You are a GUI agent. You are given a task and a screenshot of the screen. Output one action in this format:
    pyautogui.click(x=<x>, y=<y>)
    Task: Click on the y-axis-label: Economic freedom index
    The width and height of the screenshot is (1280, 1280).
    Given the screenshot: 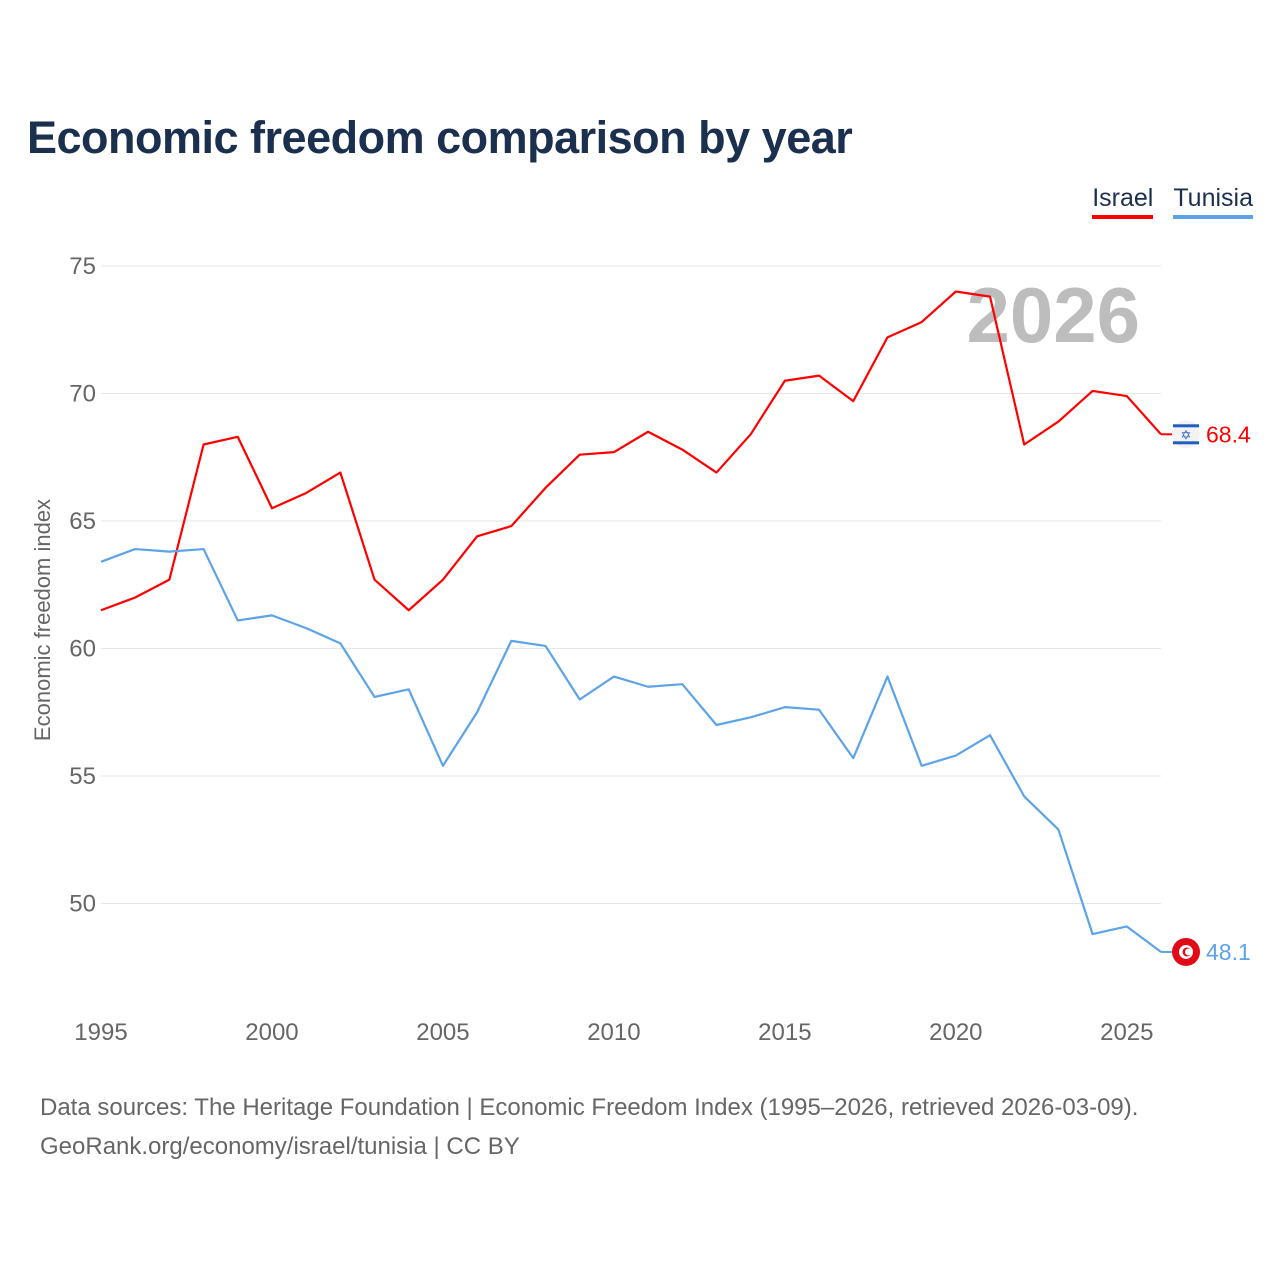 What is the action you would take?
    pyautogui.click(x=42, y=620)
    